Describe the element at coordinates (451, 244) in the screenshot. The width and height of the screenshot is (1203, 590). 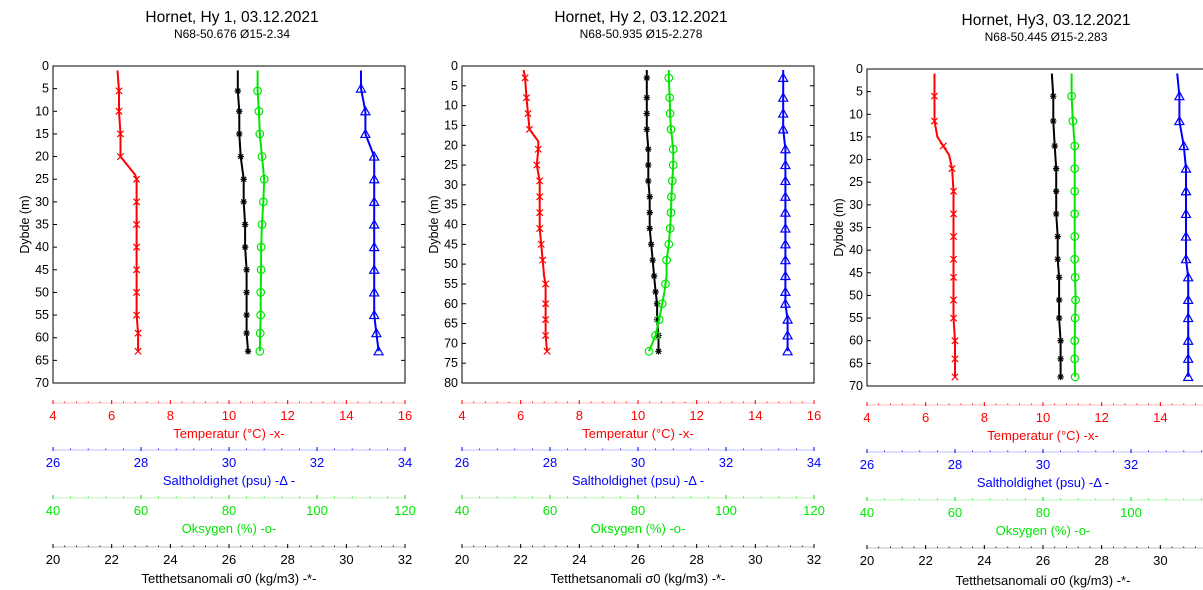
I see `y-tick-label: 45` at that location.